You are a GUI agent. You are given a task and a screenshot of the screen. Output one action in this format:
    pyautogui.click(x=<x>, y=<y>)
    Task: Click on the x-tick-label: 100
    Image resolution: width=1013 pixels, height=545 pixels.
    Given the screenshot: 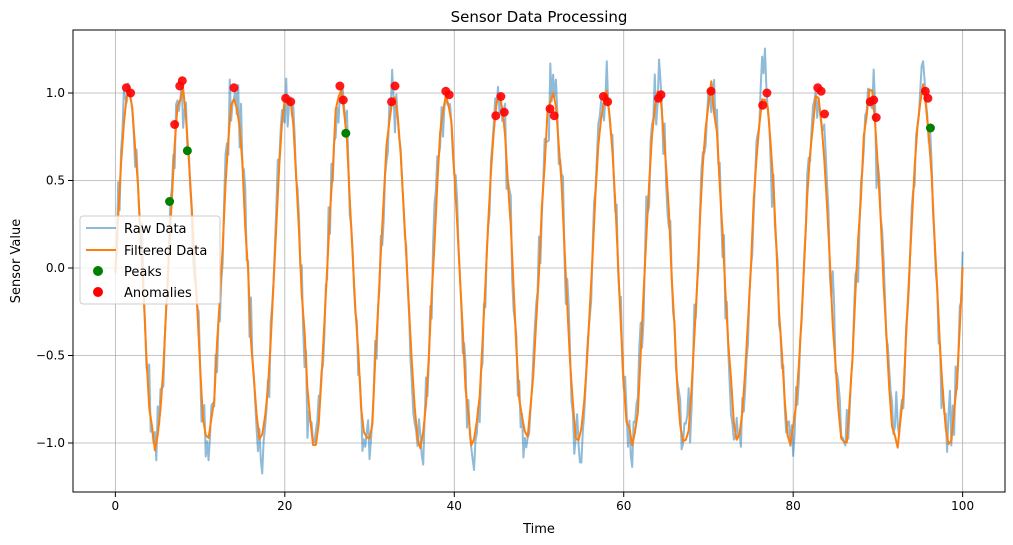 What is the action you would take?
    pyautogui.click(x=962, y=506)
    